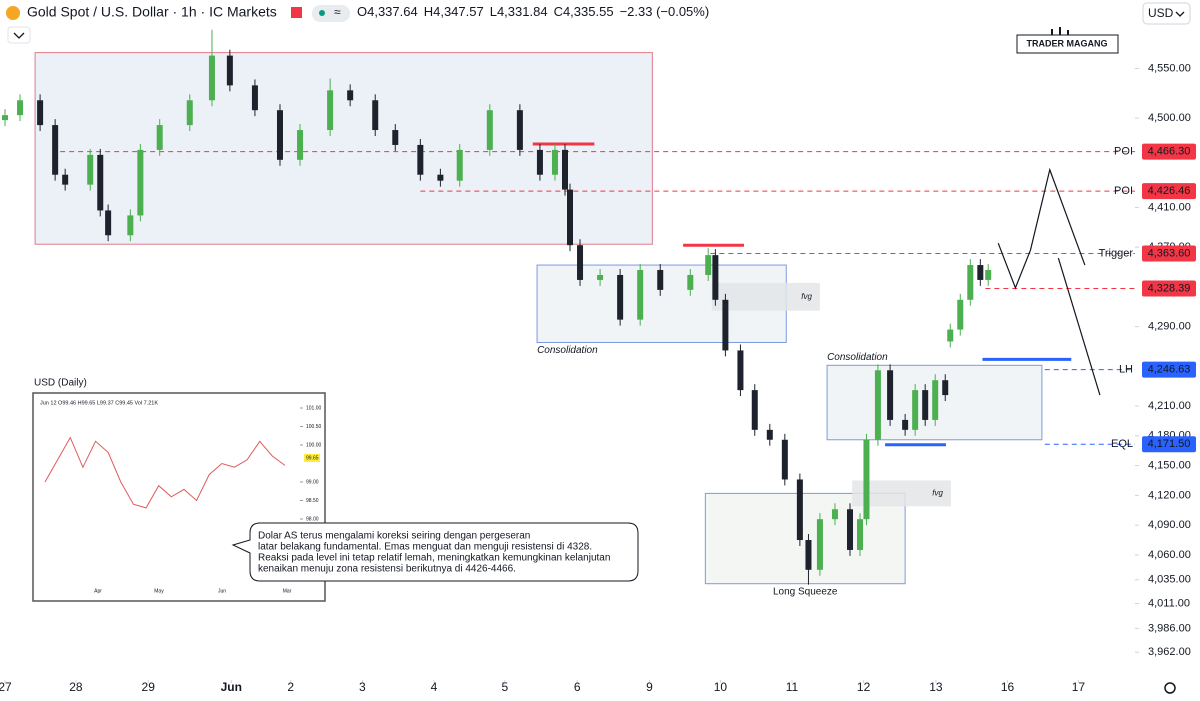 This screenshot has width=1200, height=701. What do you see at coordinates (1169, 495) in the screenshot?
I see `y-tick-label: 4,120.00` at bounding box center [1169, 495].